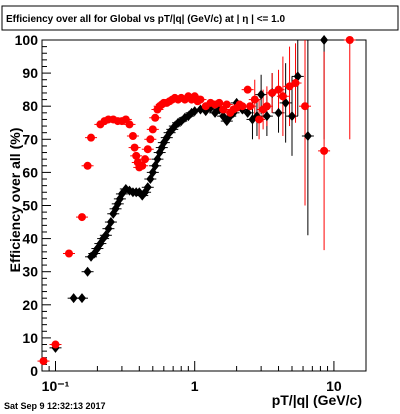 Image resolution: width=400 pixels, height=414 pixels. Describe the element at coordinates (55, 406) in the screenshot. I see `timestamp: Sat Sep 9 12:32:13 2017` at that location.